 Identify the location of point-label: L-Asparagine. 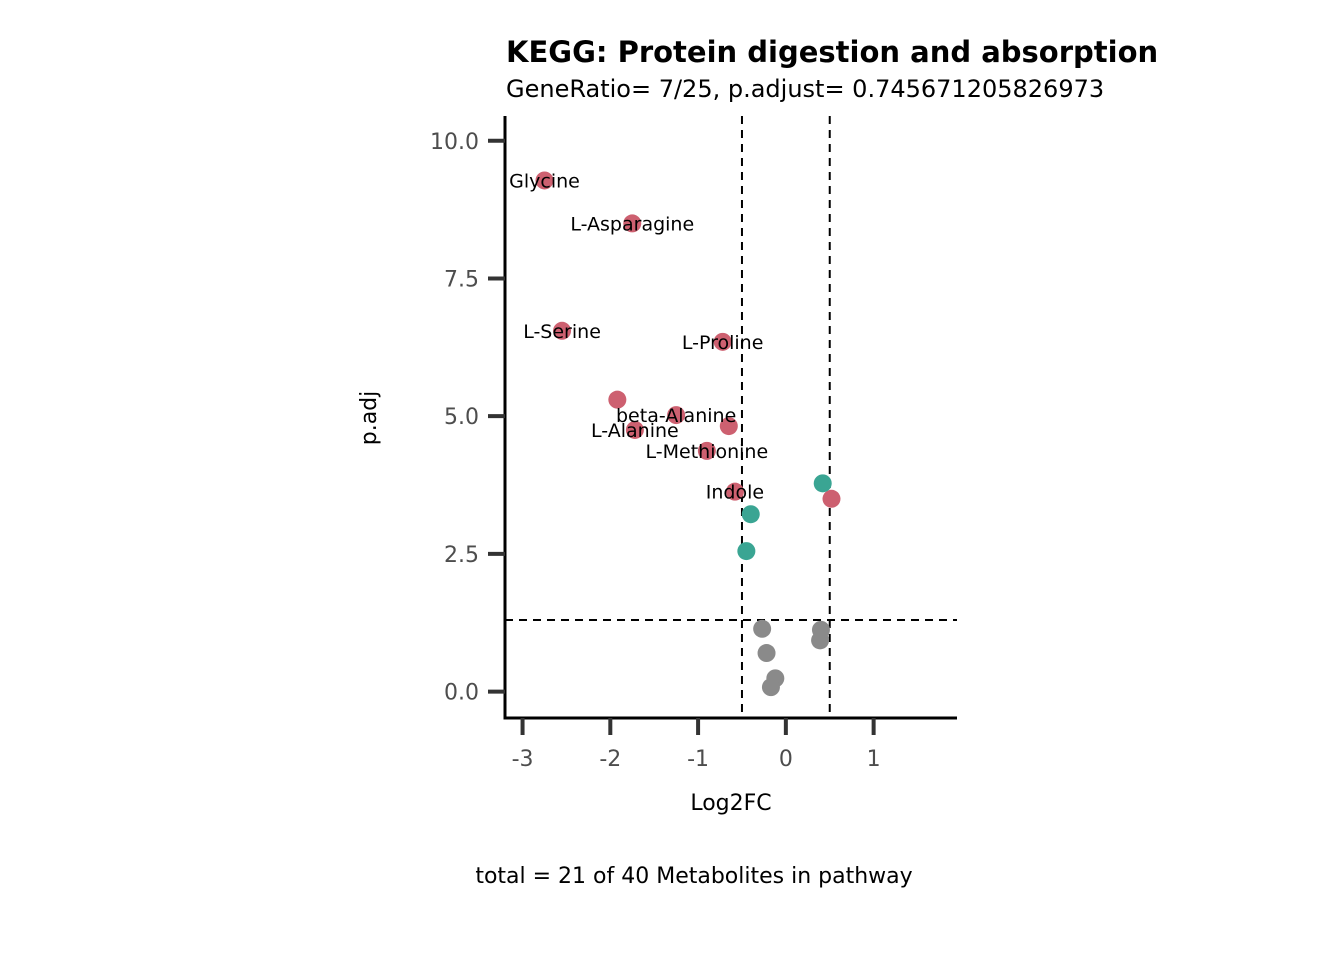
(632, 224).